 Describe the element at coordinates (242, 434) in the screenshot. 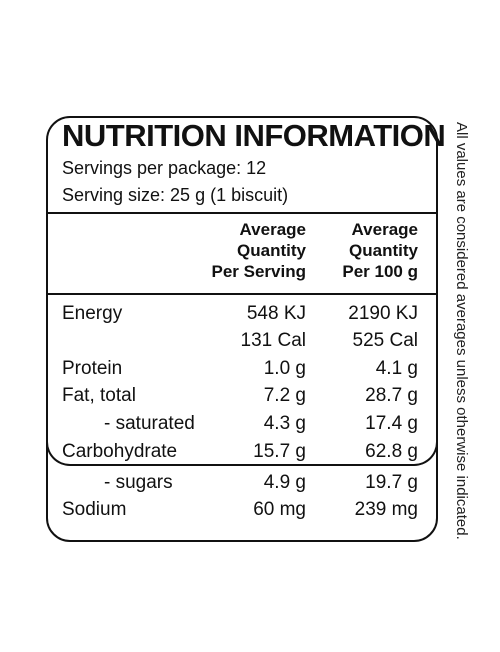

I see `carbohydrate-bracket` at that location.